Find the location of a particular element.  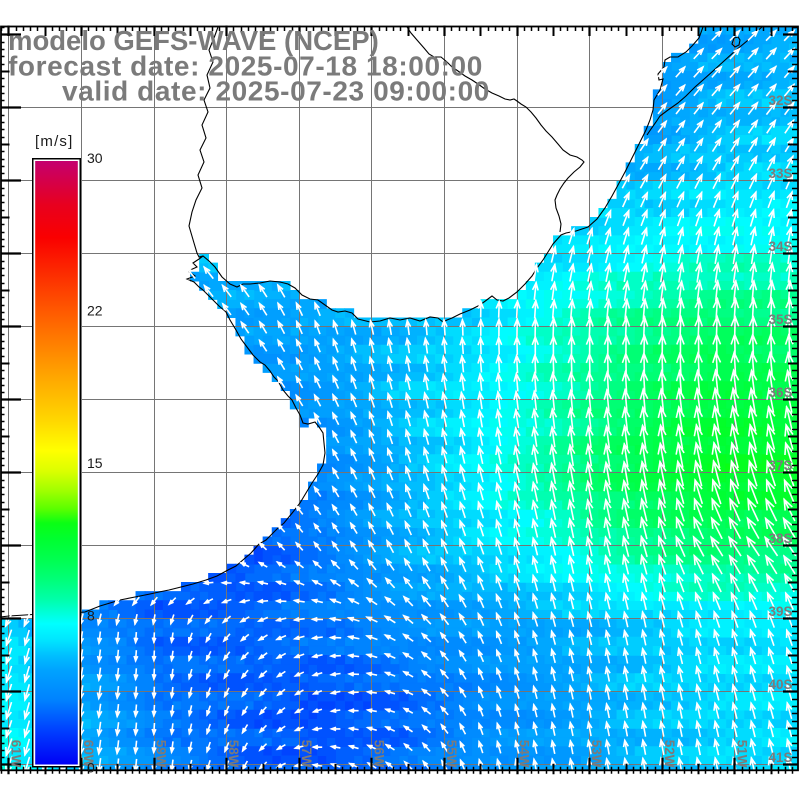

svg-text: 15 is located at coordinates (95, 463).